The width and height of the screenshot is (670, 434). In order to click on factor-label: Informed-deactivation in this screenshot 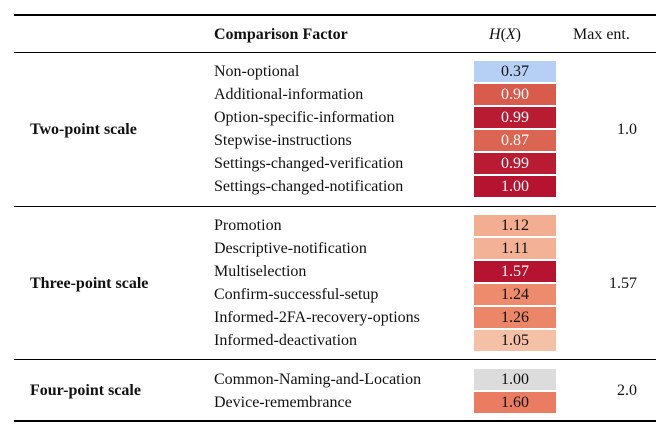, I will do `click(286, 340)`.